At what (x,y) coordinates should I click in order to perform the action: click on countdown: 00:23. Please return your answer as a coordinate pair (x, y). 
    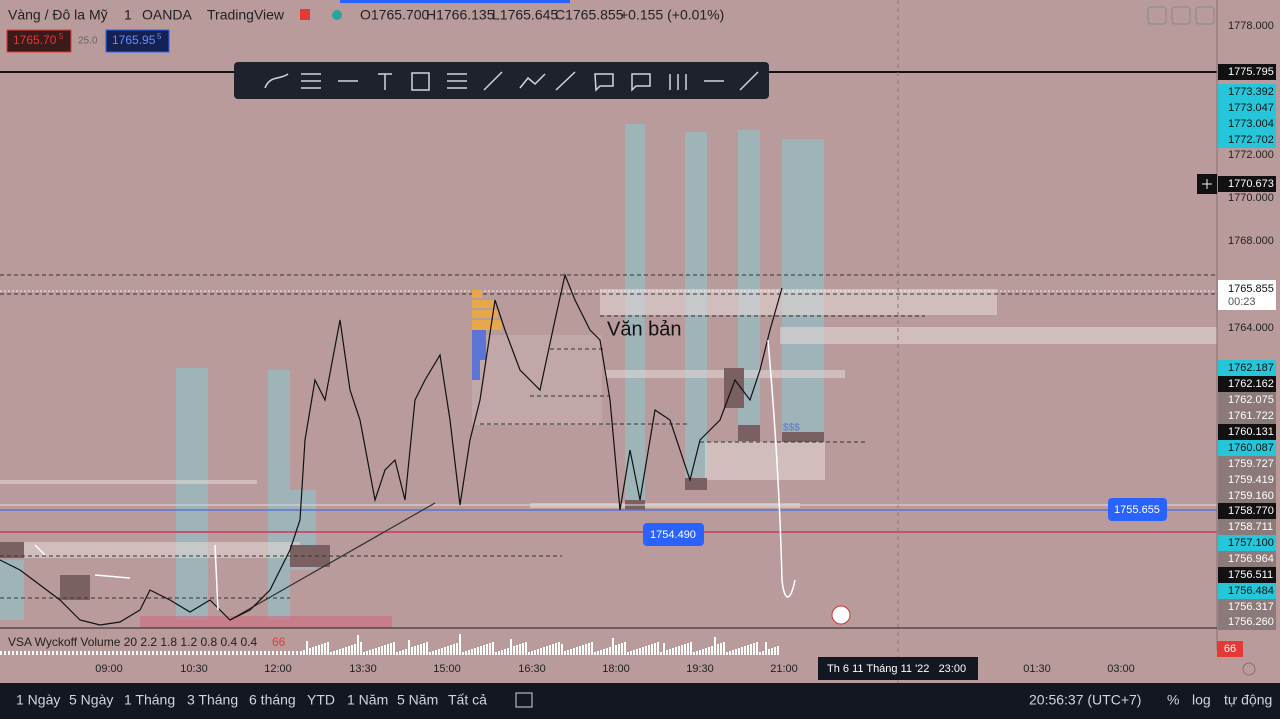
    Looking at the image, I should click on (1242, 302).